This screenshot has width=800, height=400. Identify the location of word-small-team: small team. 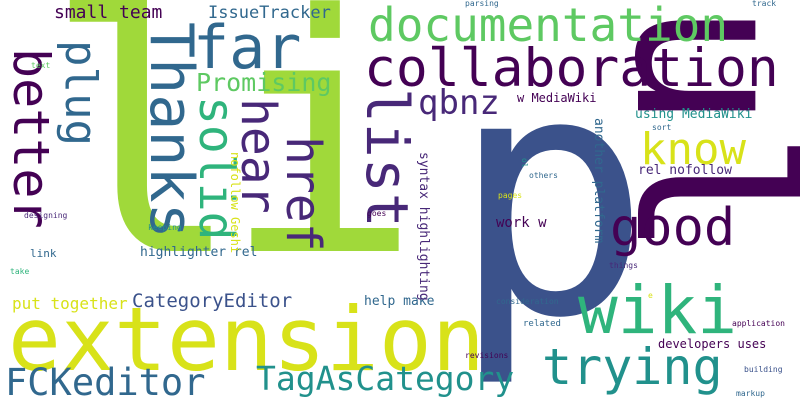
(108, 12).